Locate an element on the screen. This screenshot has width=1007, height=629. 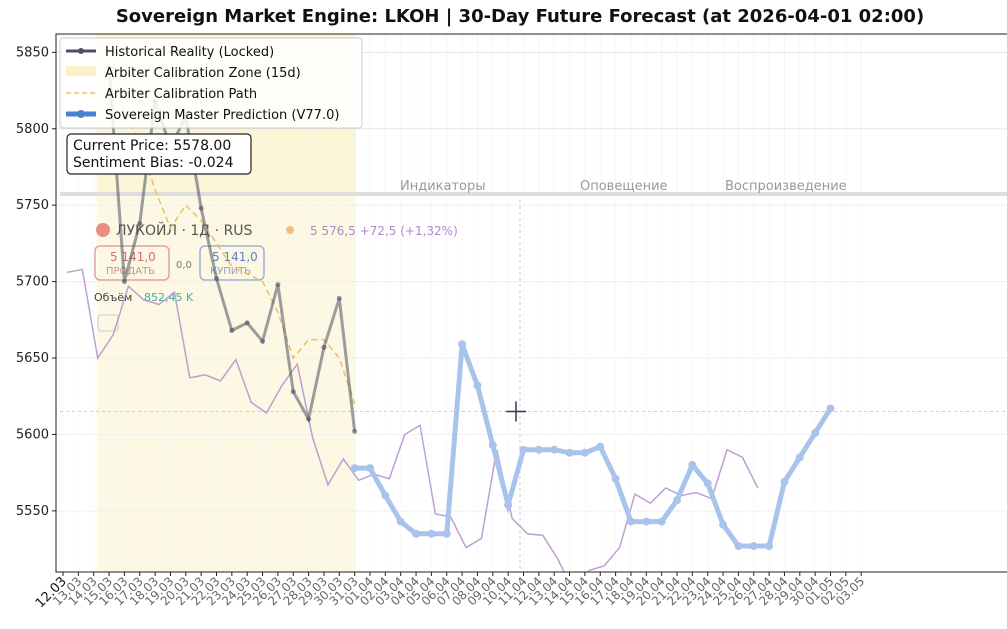
y-tick-label: 5550 is located at coordinates (32, 511).